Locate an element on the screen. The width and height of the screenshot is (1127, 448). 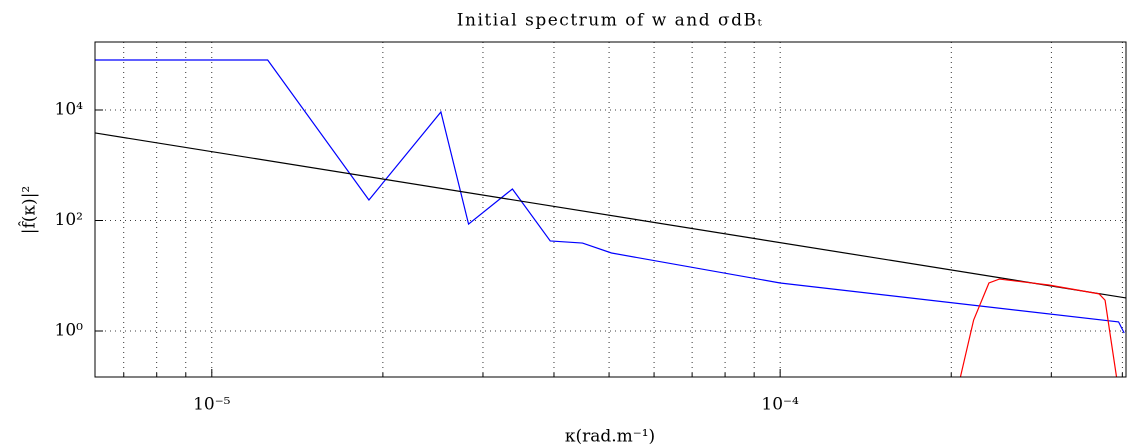
x-axis-label: κ(rad.m⁻¹) is located at coordinates (610, 437).